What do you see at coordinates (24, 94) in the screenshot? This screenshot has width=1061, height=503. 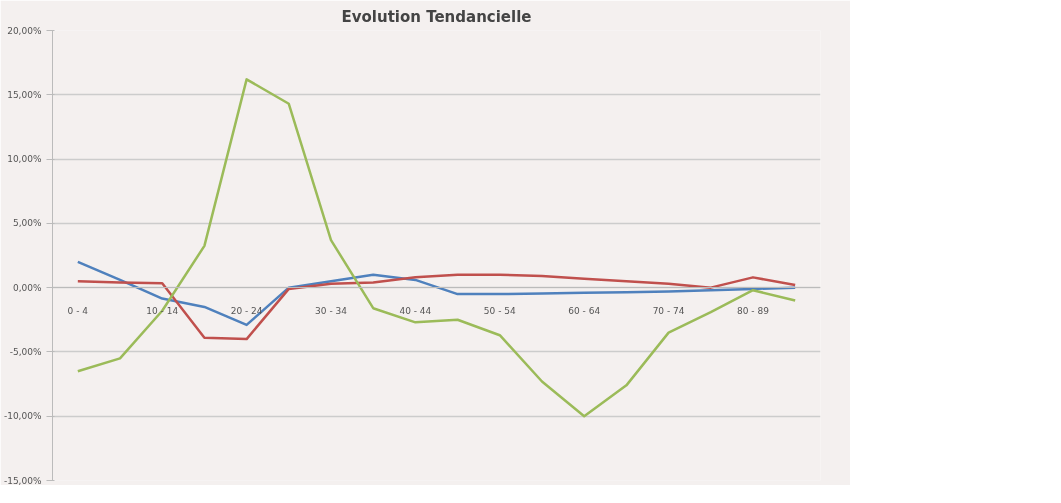 I see `y-tick-label: 15,00%` at bounding box center [24, 94].